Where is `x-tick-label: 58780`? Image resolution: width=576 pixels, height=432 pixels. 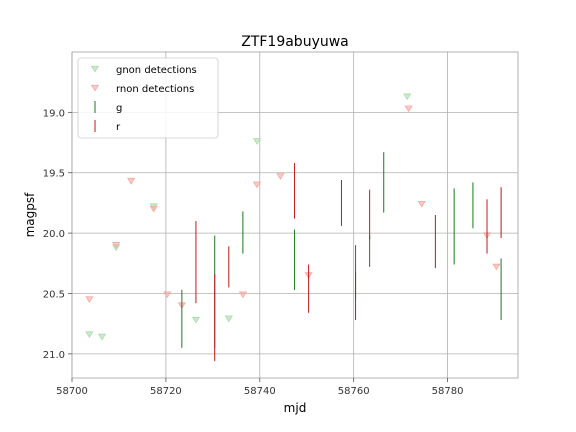 x-tick-label: 58780 is located at coordinates (448, 391).